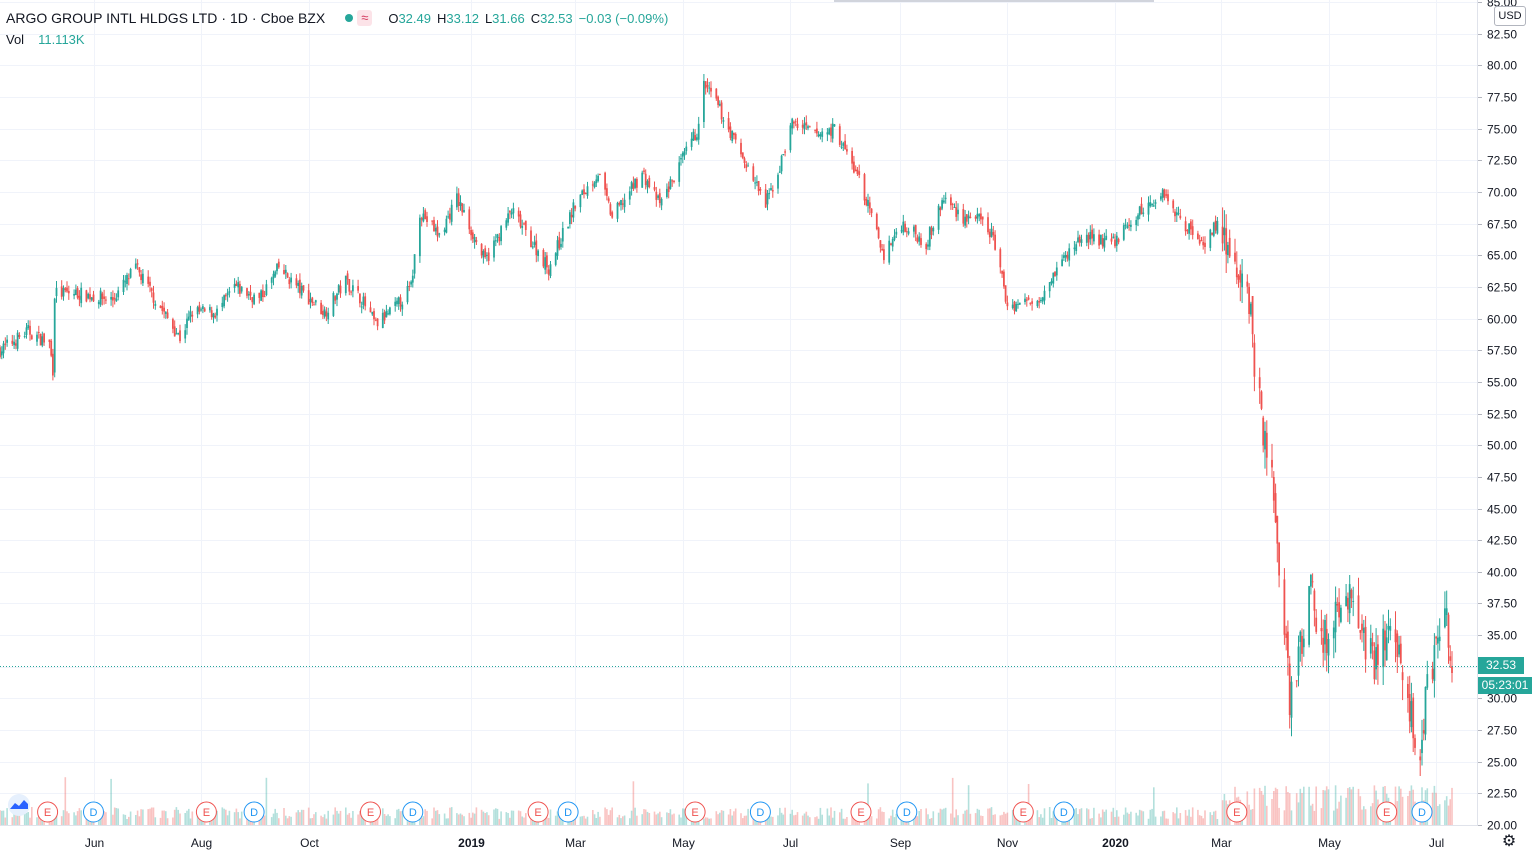 The width and height of the screenshot is (1540, 856). I want to click on earnings-marker-label: E, so click(47, 813).